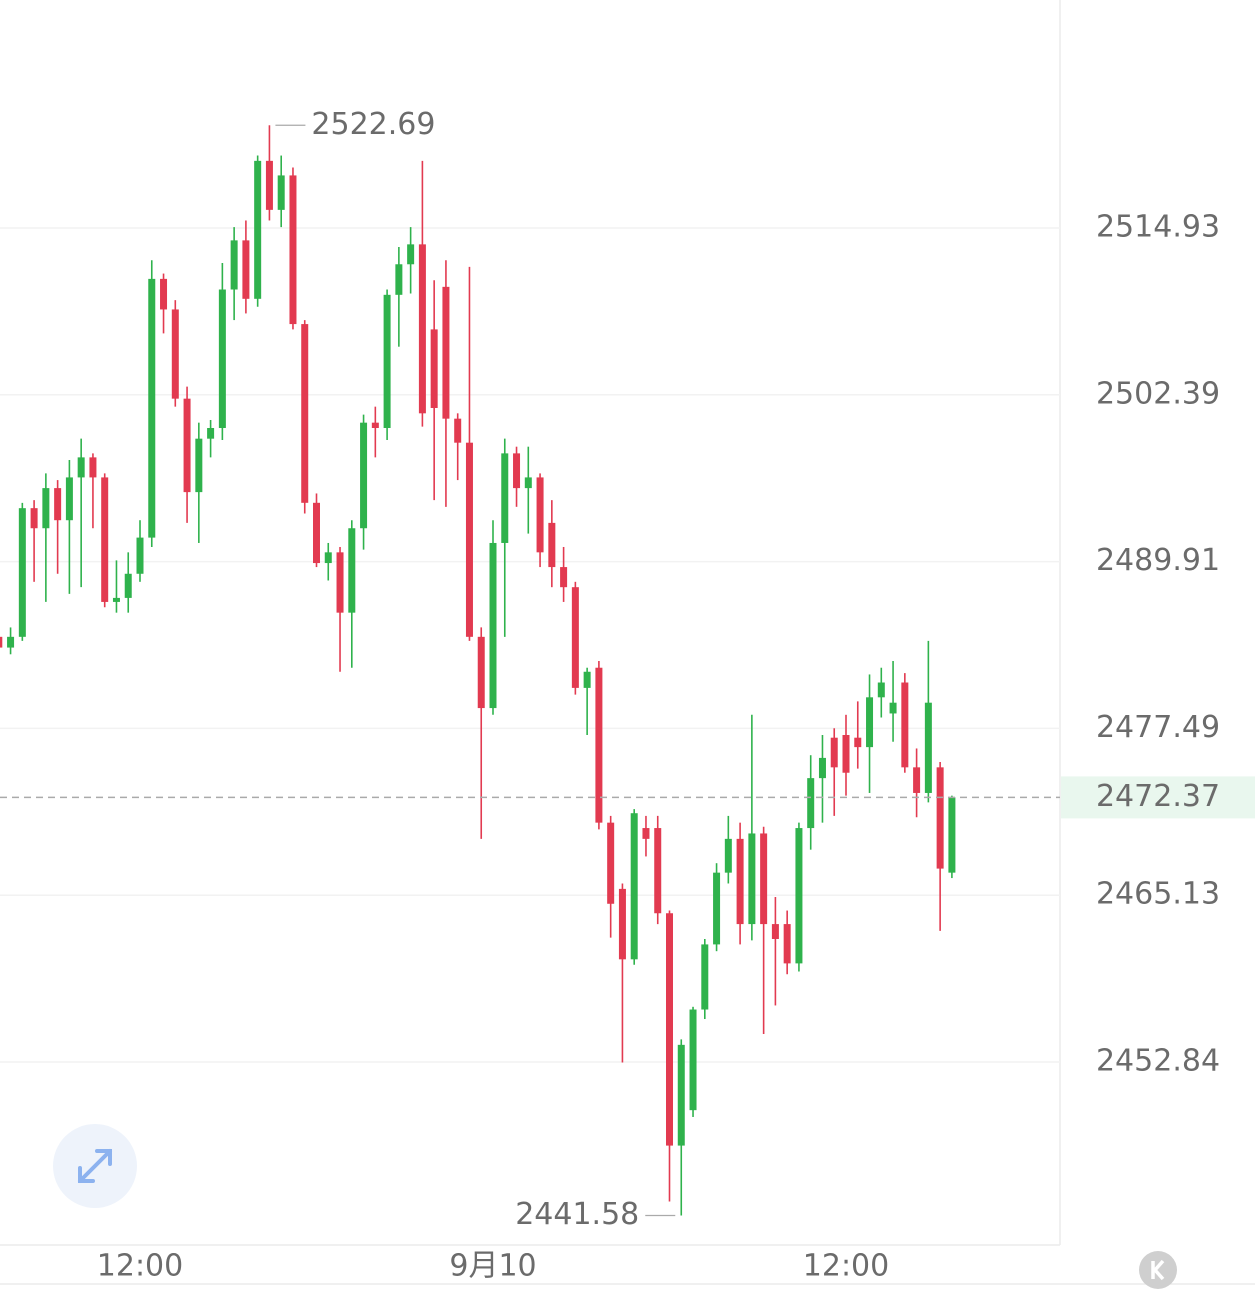  What do you see at coordinates (1158, 894) in the screenshot?
I see `y-tick-label: 2465.13` at bounding box center [1158, 894].